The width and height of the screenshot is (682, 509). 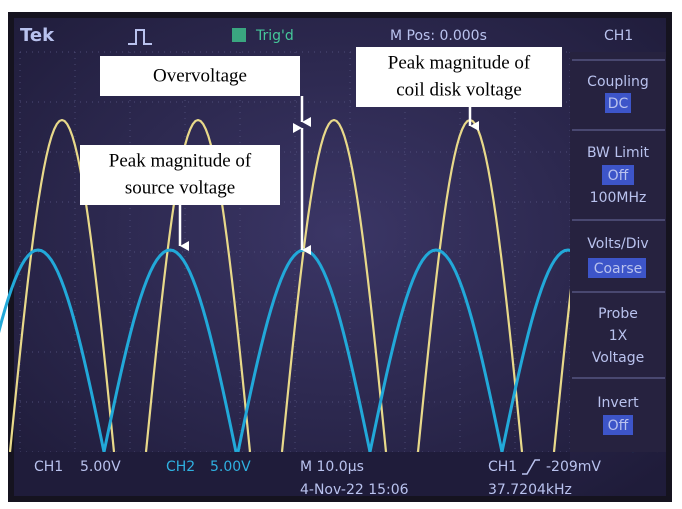 I want to click on menu-extra: Voltage, so click(x=618, y=358).